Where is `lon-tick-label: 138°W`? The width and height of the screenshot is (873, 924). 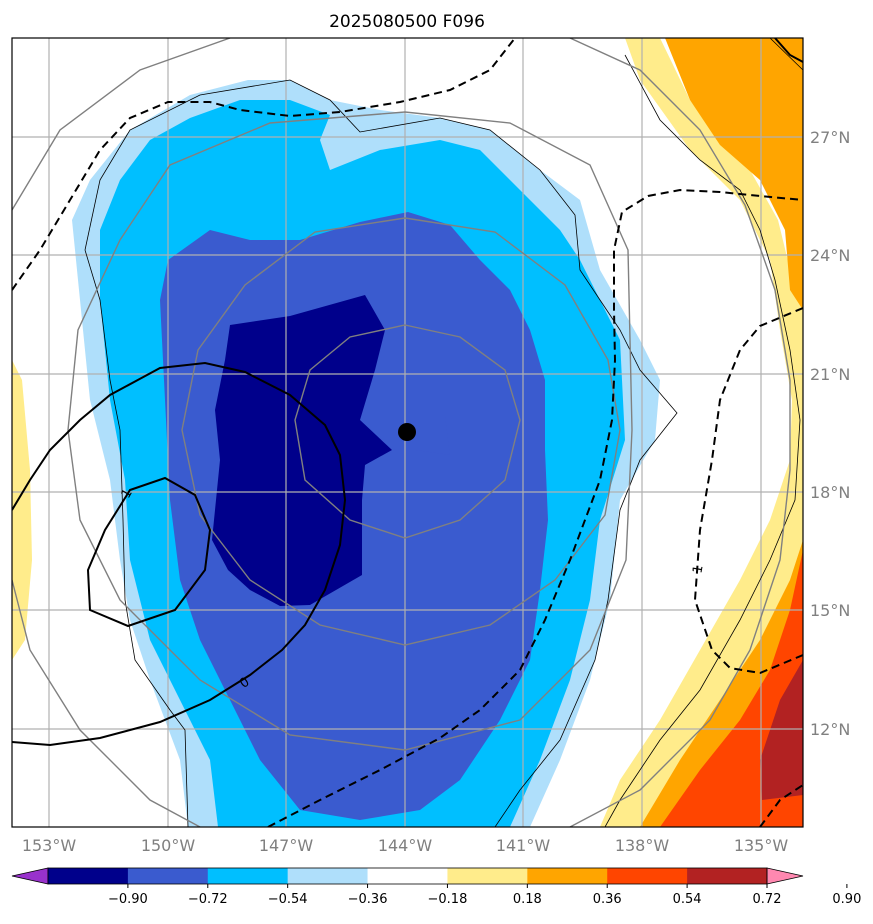 lon-tick-label: 138°W is located at coordinates (642, 845).